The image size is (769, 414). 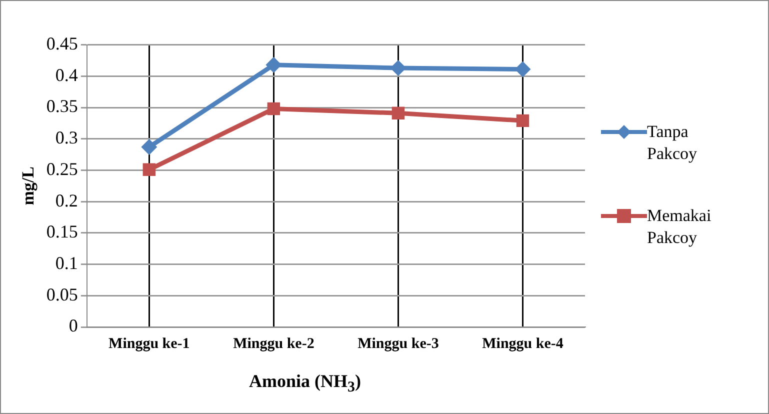 What do you see at coordinates (73, 326) in the screenshot?
I see `y-tick-label: 0` at bounding box center [73, 326].